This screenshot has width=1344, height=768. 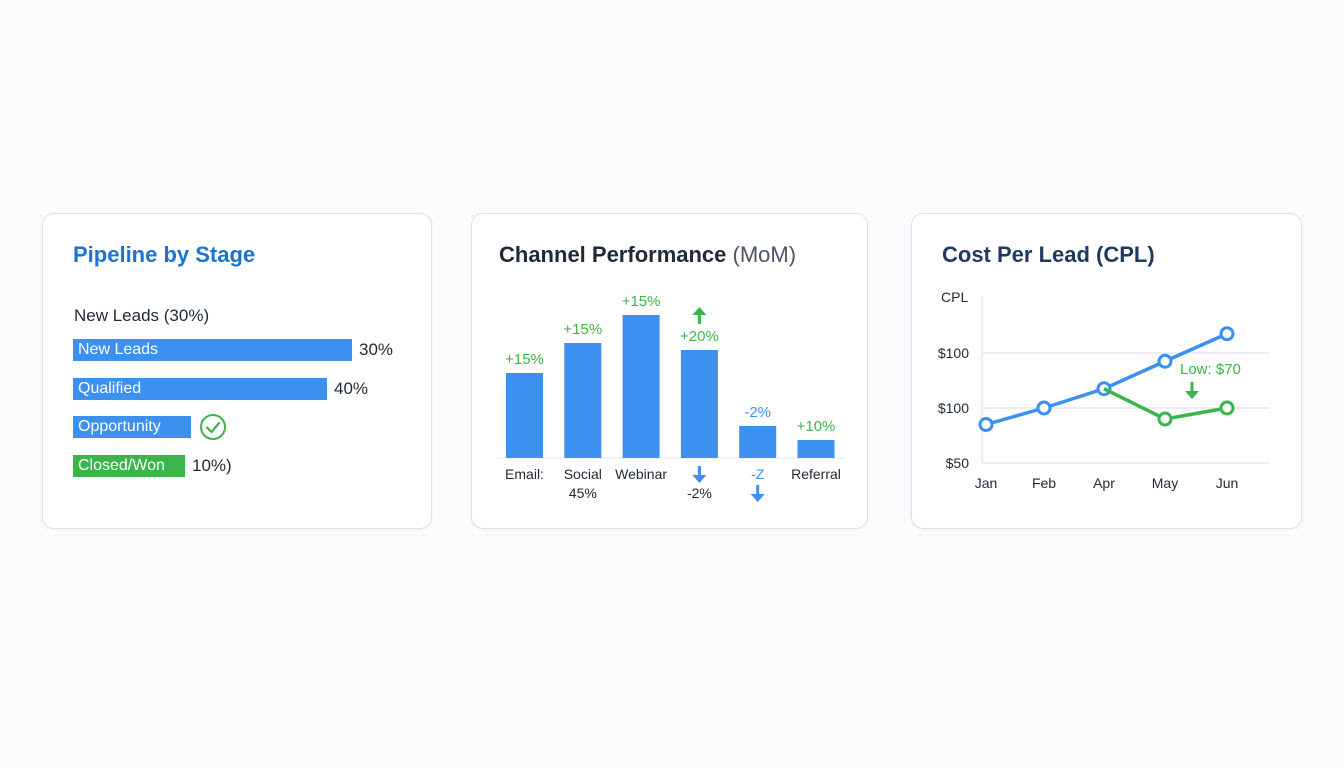 What do you see at coordinates (1106, 379) in the screenshot?
I see `series-line` at bounding box center [1106, 379].